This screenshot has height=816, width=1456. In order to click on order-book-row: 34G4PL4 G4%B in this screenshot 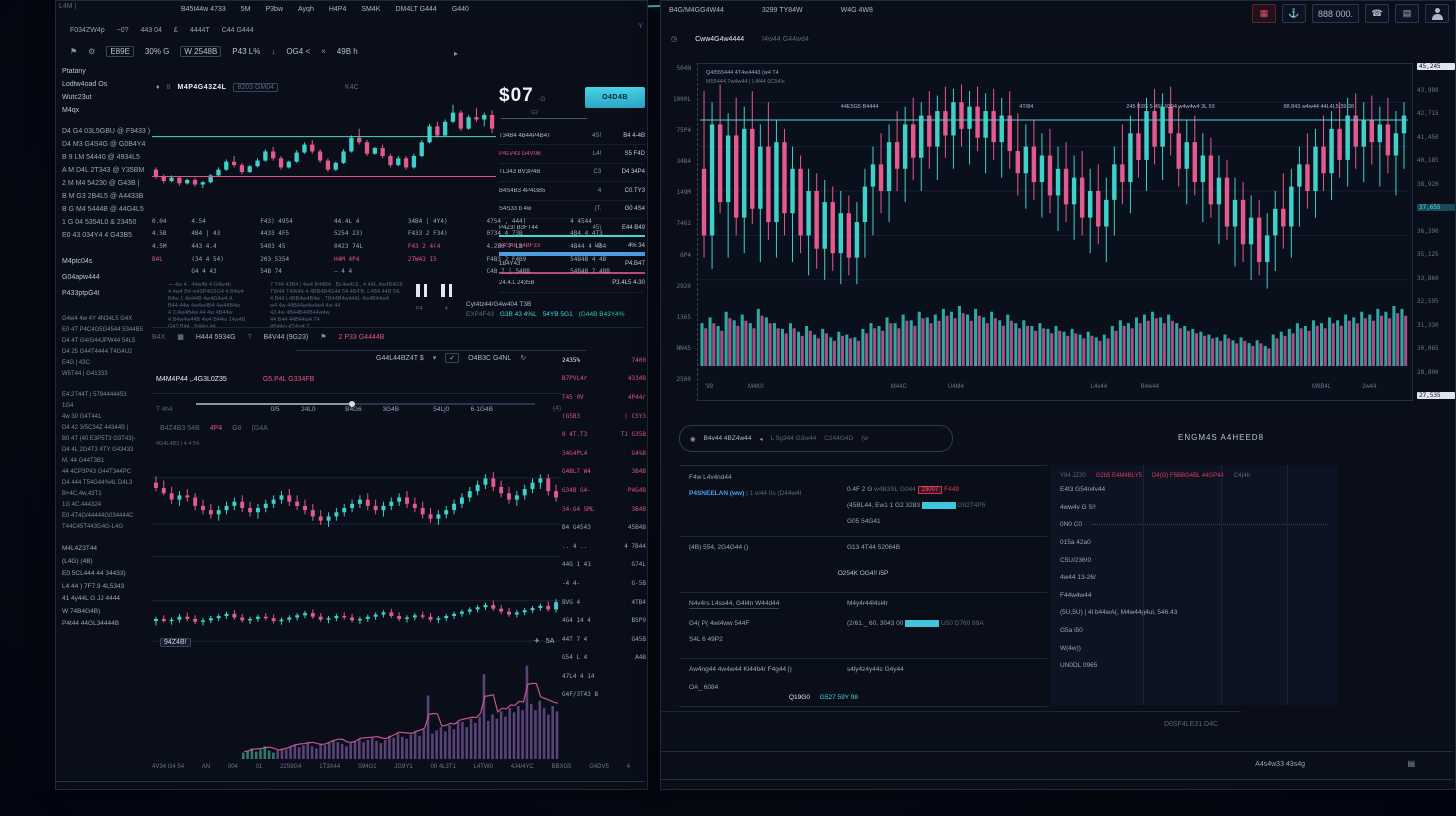, I will do `click(604, 453)`.